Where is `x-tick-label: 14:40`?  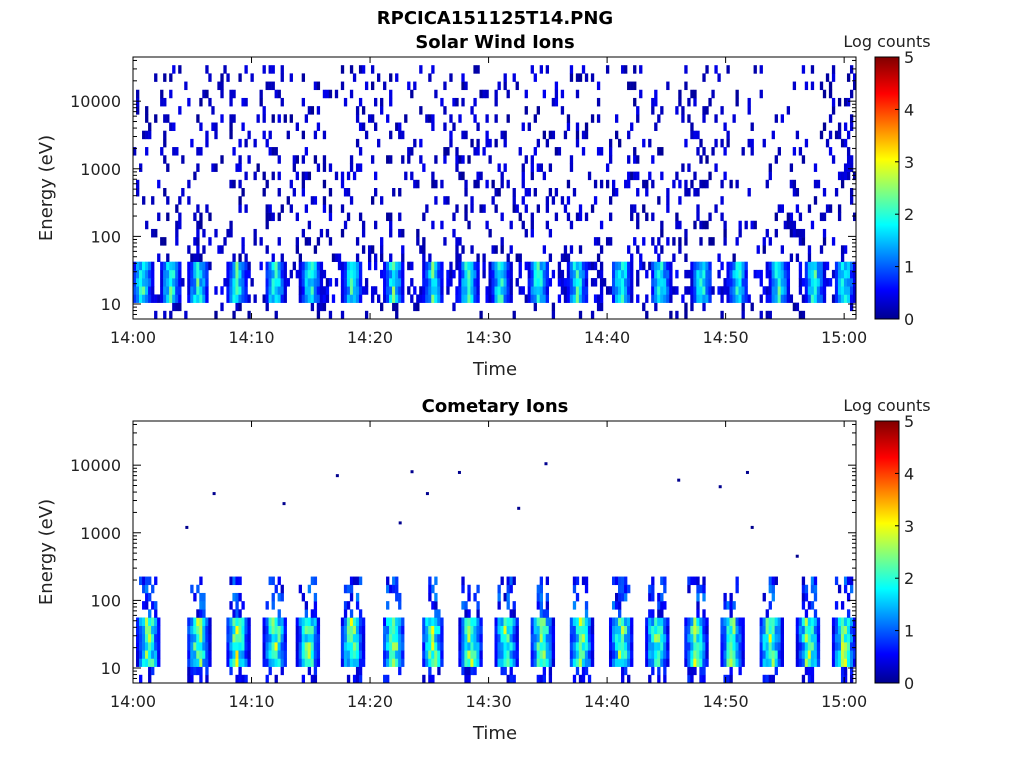
x-tick-label: 14:40 is located at coordinates (607, 337).